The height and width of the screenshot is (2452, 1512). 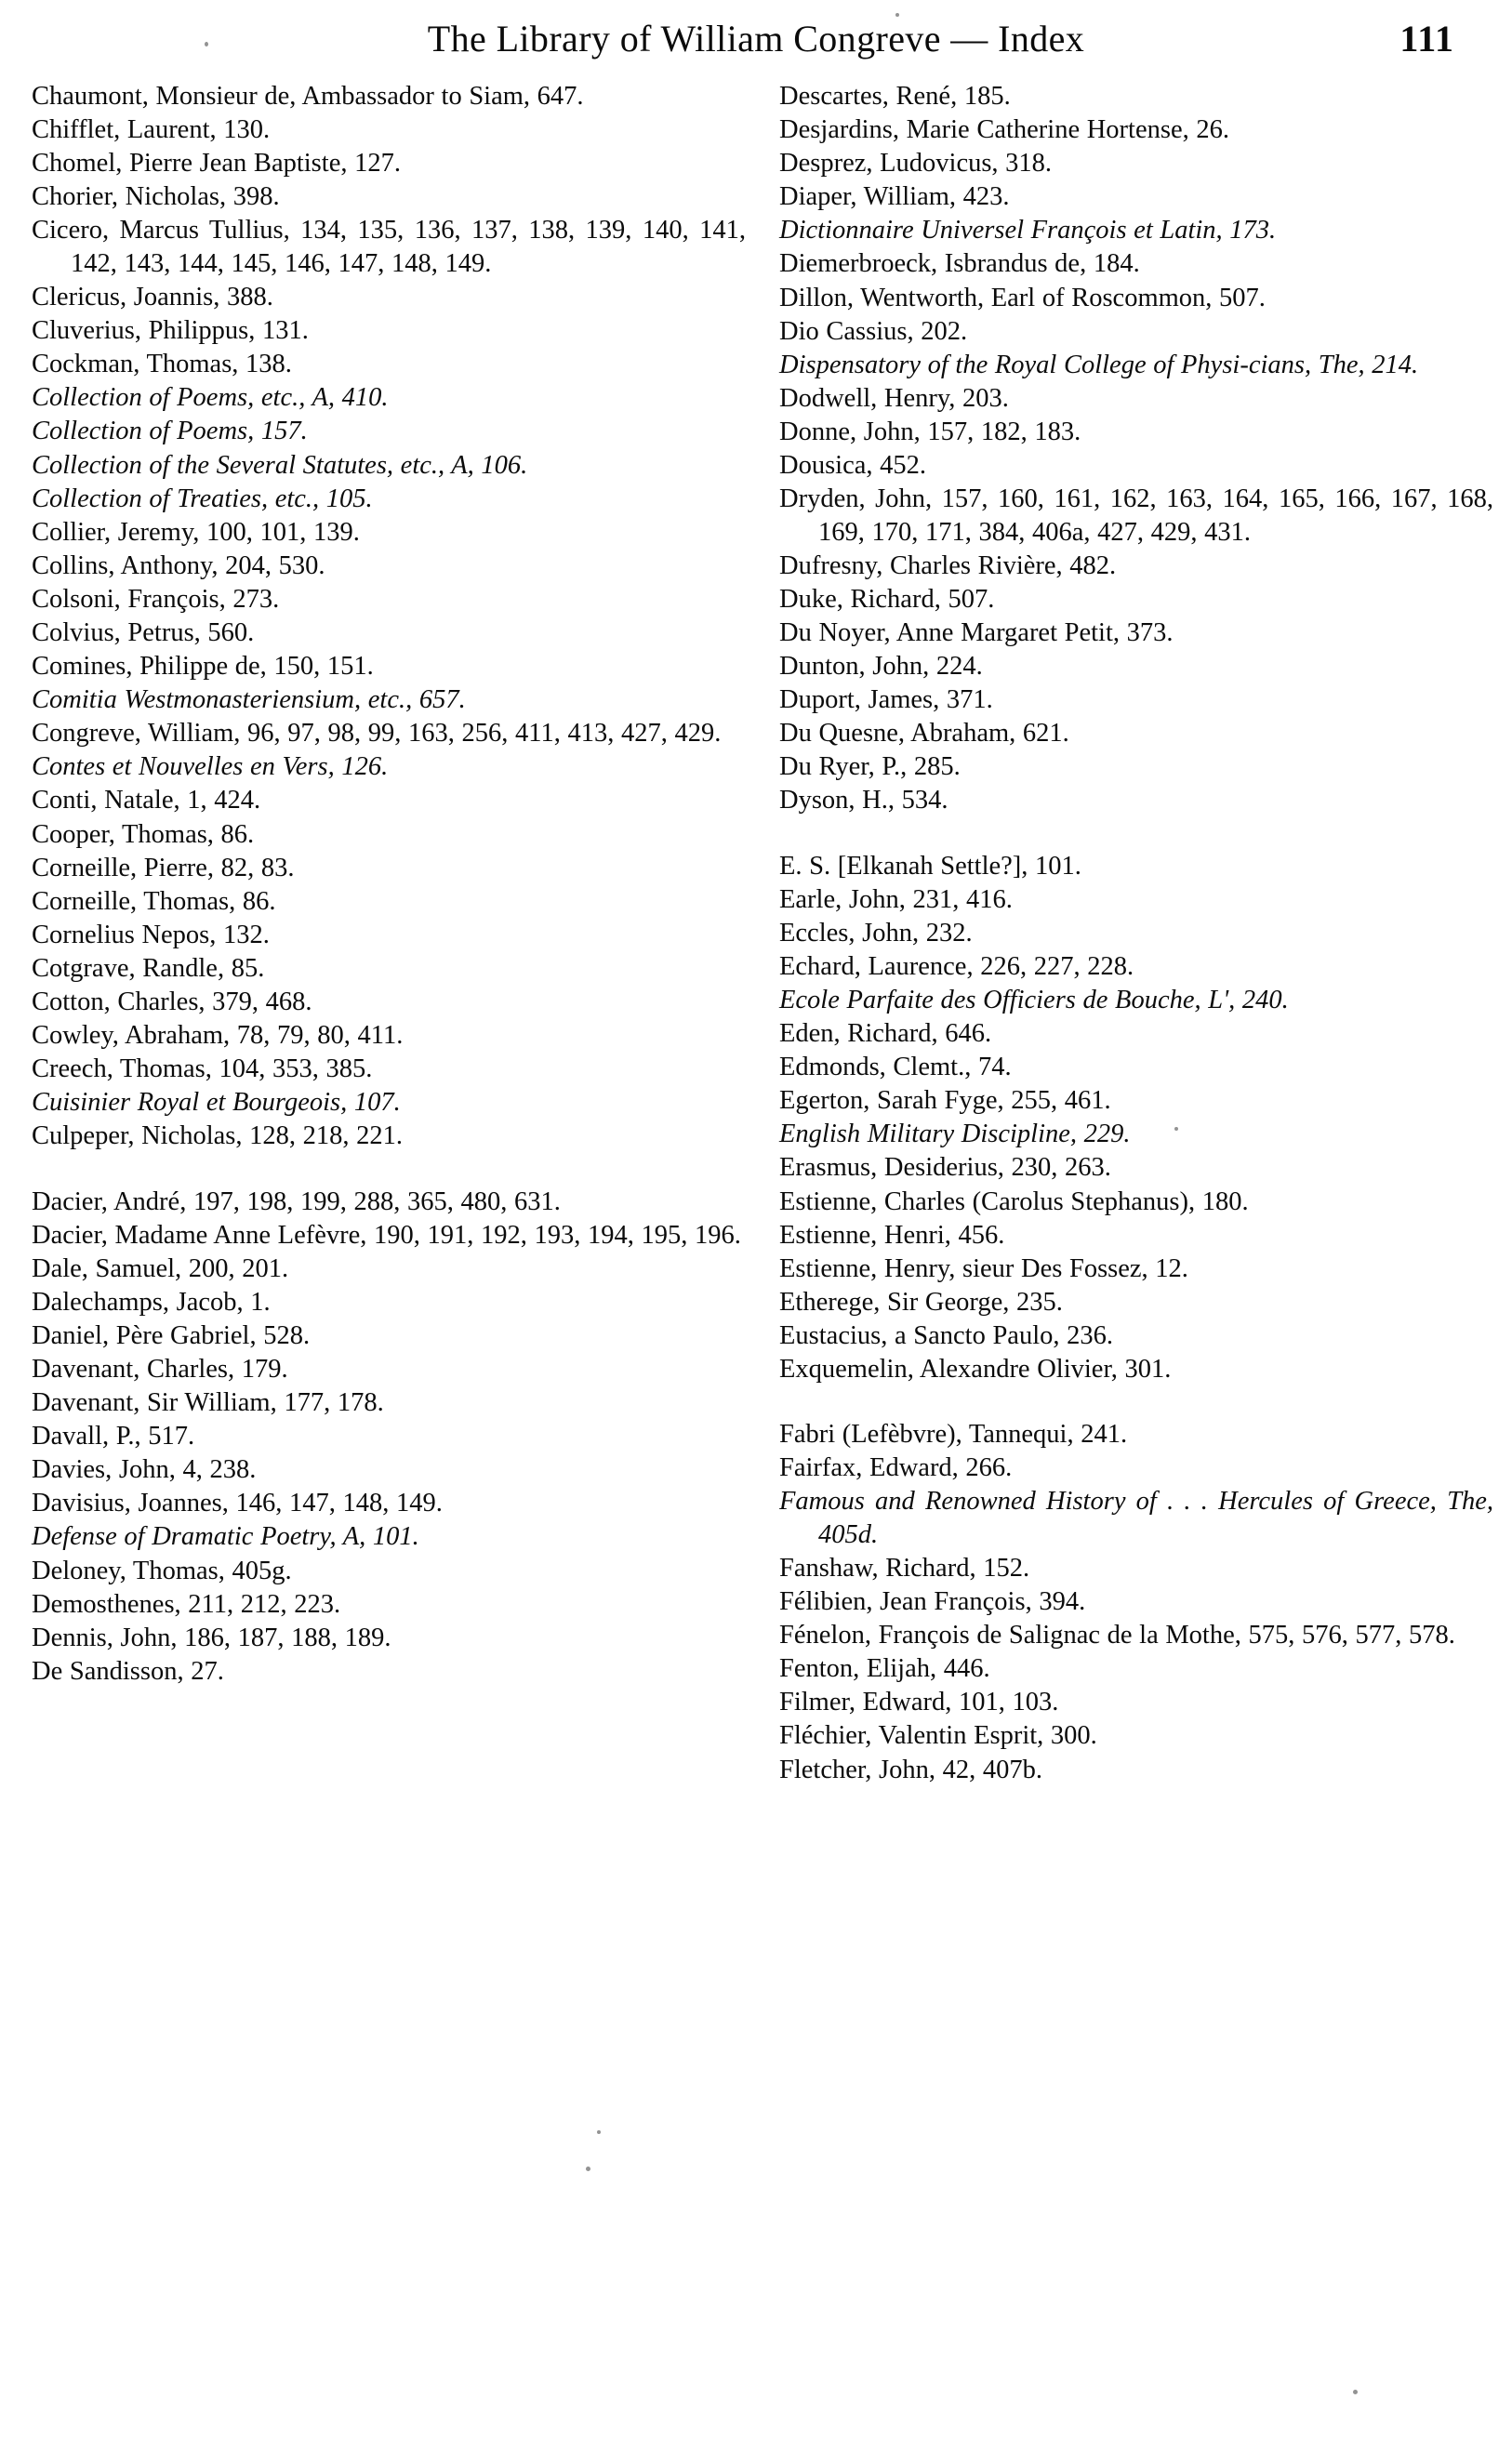 I want to click on index-entry: Diemerbroeck, Isbrandus de, 184., so click(x=959, y=264).